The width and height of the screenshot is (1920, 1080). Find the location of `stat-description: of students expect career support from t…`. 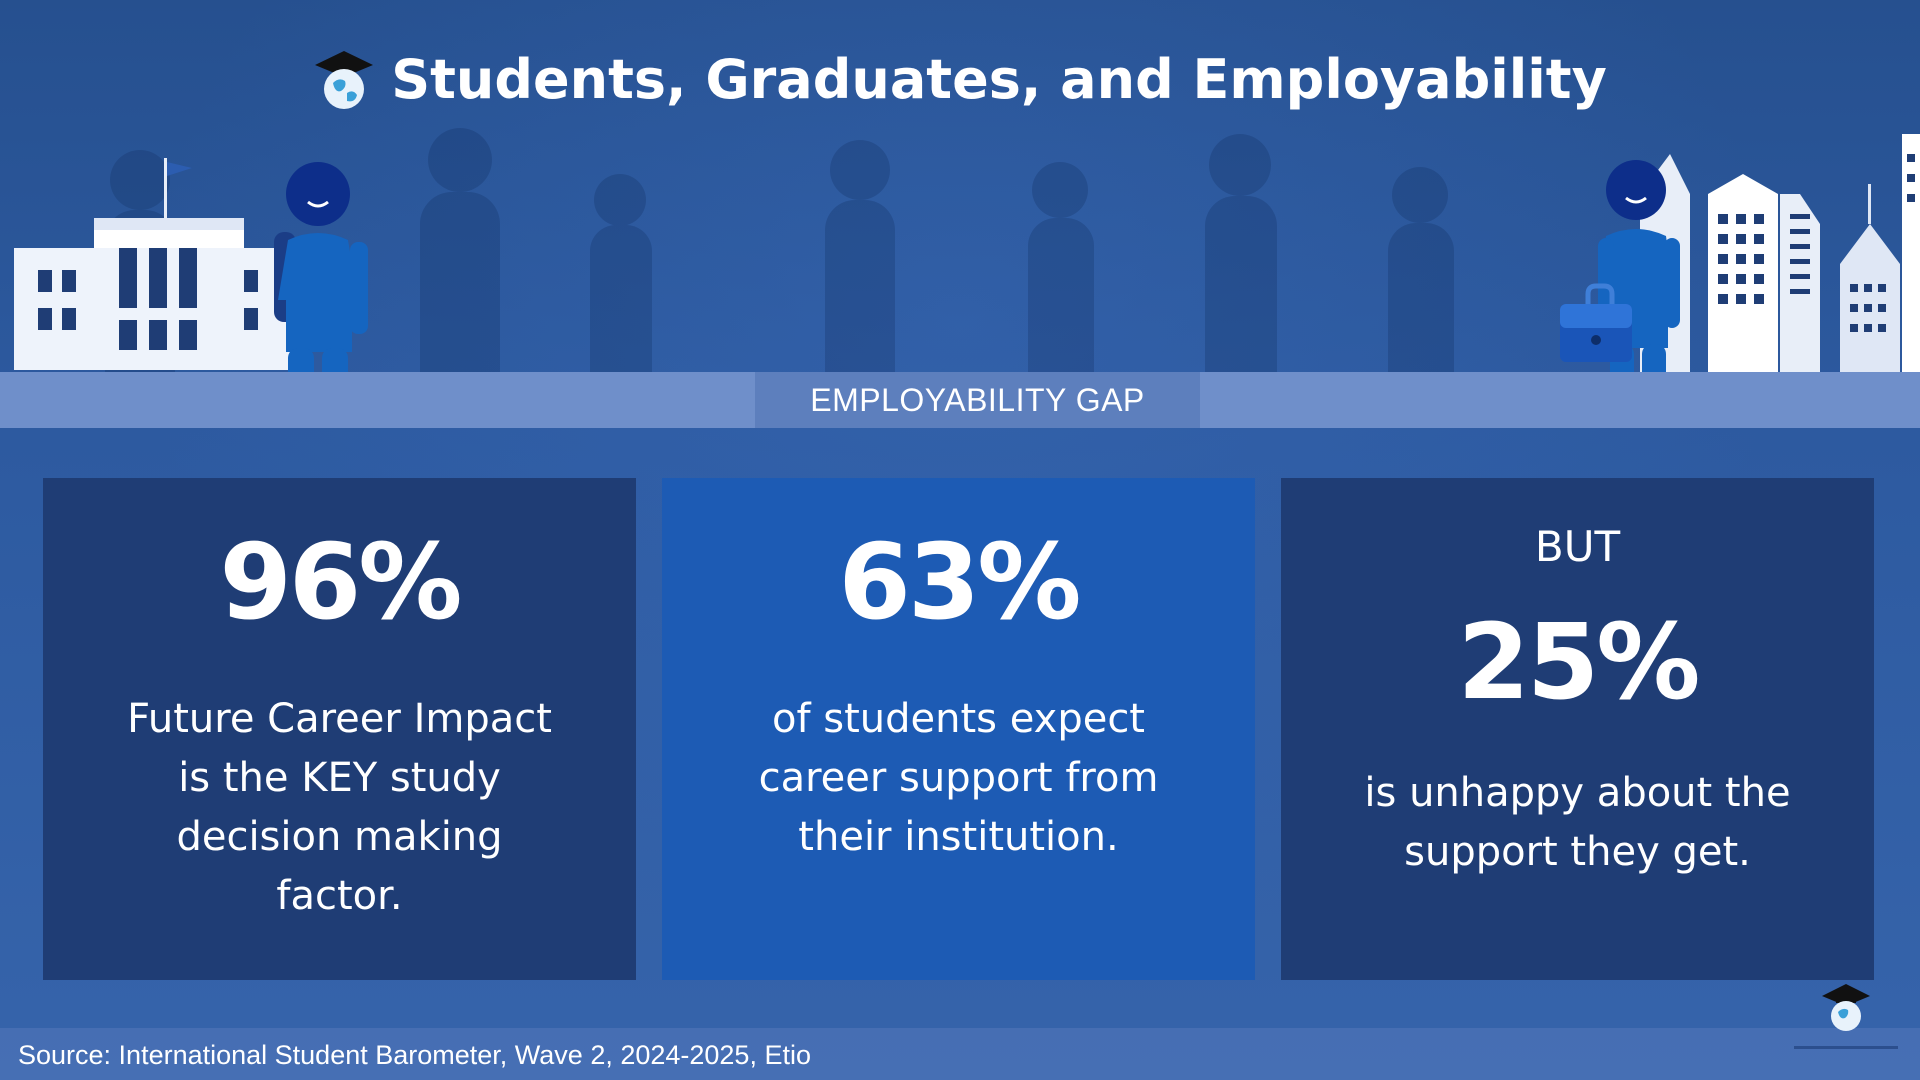

stat-description: of students expect career support from t… is located at coordinates (959, 778).